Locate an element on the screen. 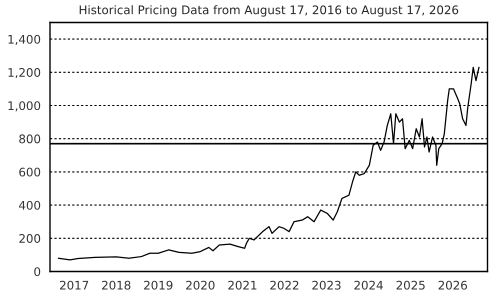 The width and height of the screenshot is (500, 300). x-tick-label: 2017 is located at coordinates (74, 285).